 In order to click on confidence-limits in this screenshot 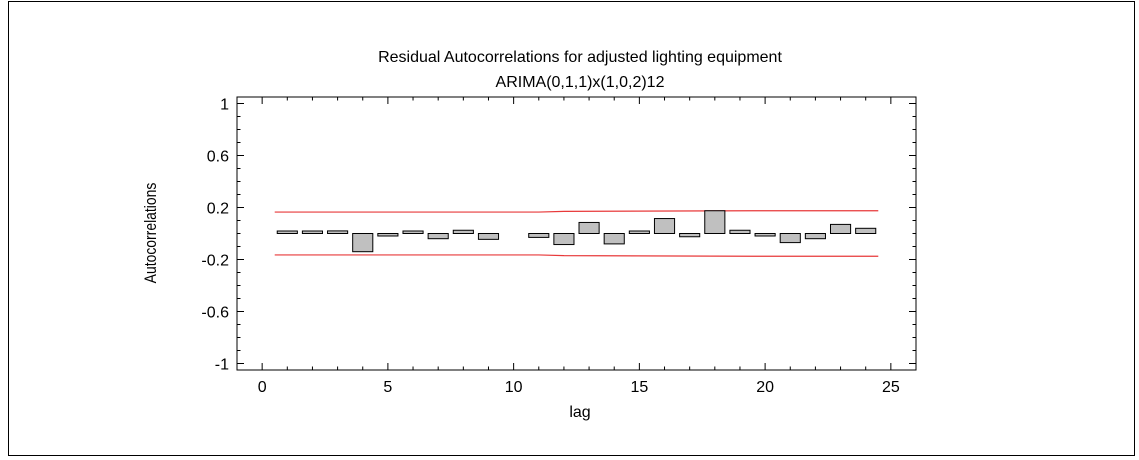, I will do `click(576, 233)`.